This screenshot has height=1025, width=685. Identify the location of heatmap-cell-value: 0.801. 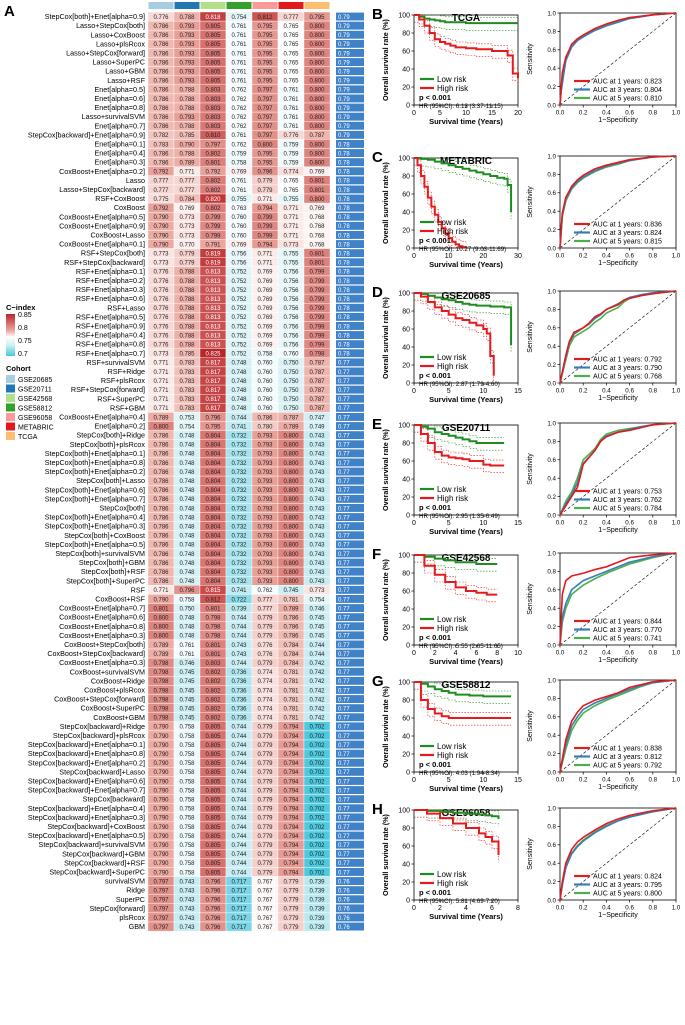
(317, 191).